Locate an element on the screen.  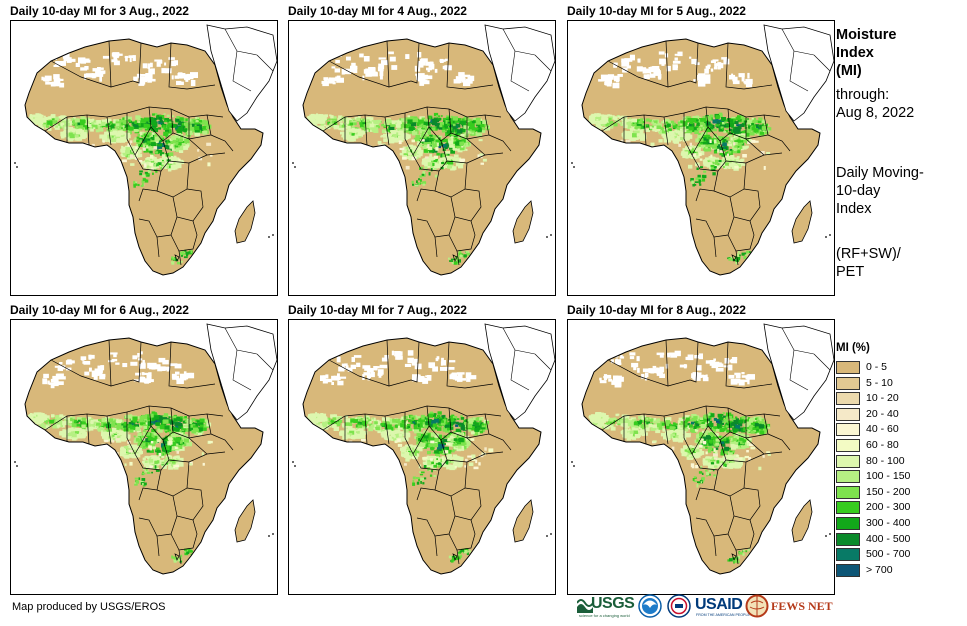
panel-title: Daily 10-day MI for 5 Aug., 2022 is located at coordinates (656, 11).